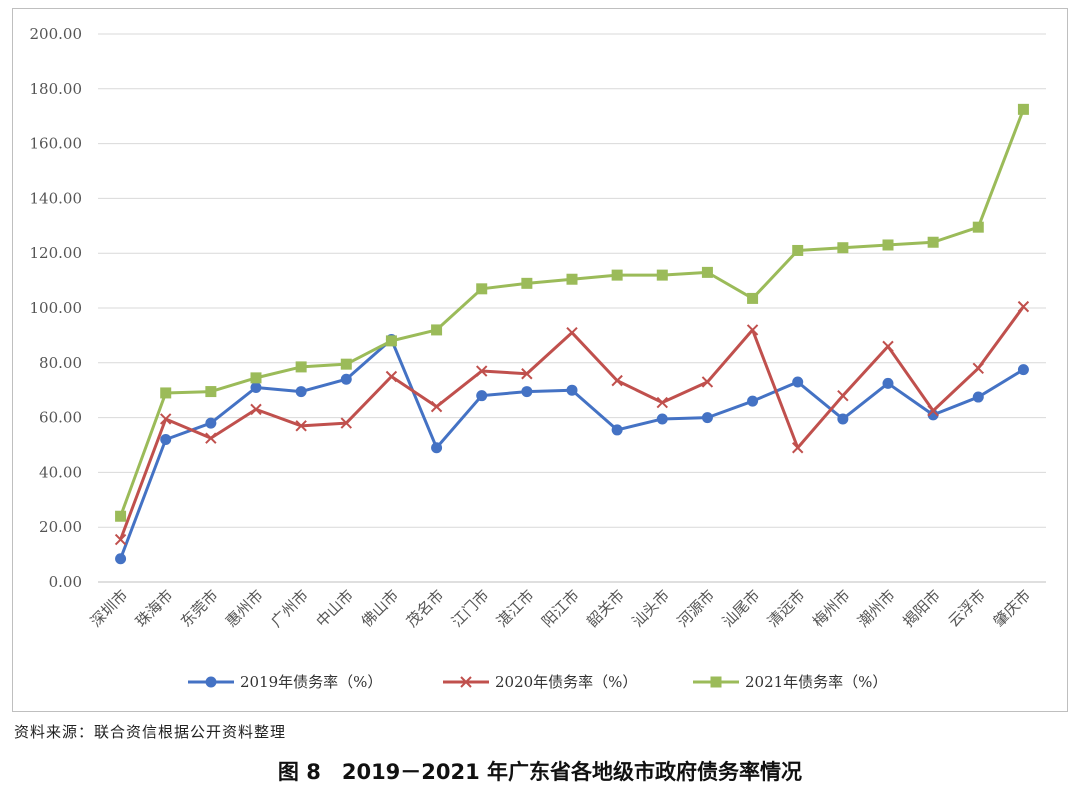 The height and width of the screenshot is (793, 1080). Describe the element at coordinates (60, 363) in the screenshot. I see `y-tick-label: 80.00` at that location.